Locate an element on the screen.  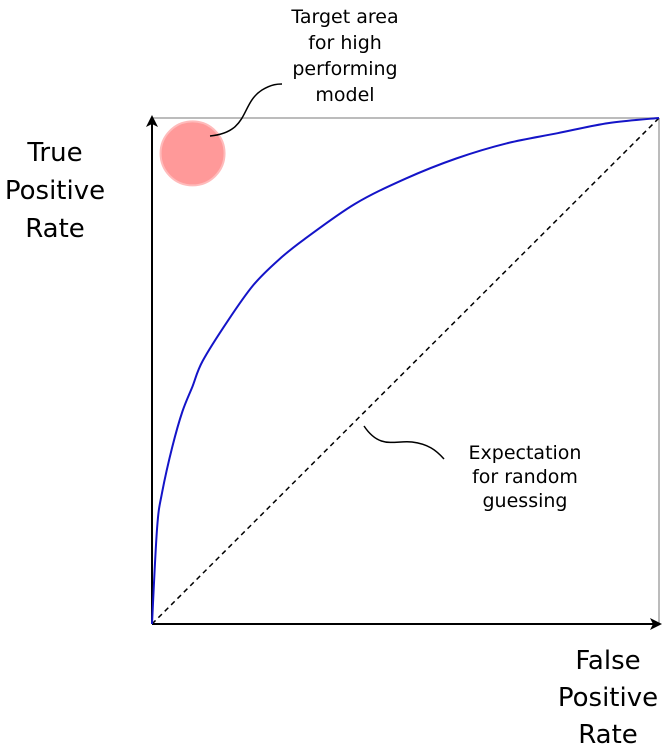
y-axis-label-line: Rate is located at coordinates (55, 229).